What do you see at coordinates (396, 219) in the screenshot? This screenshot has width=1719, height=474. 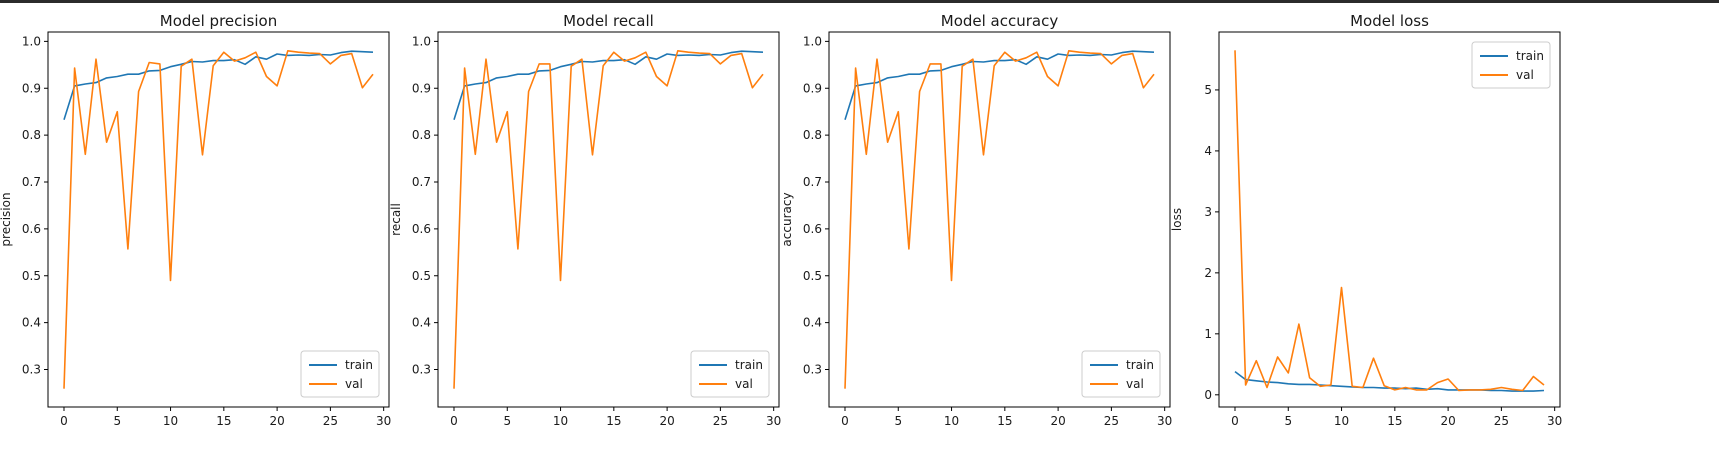 I see `y-axis-label: recall` at bounding box center [396, 219].